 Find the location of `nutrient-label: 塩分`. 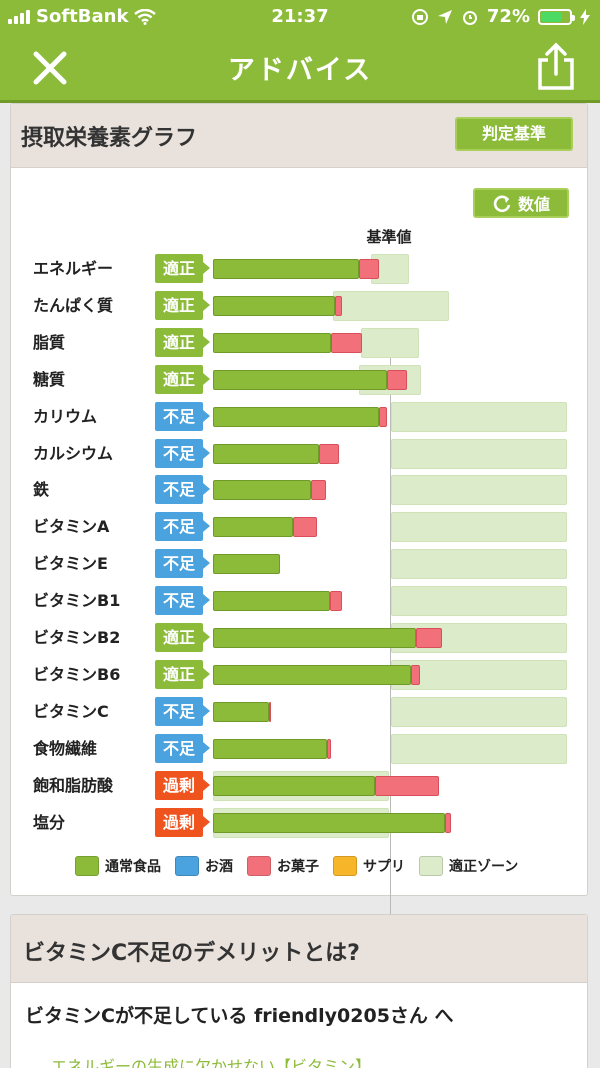

nutrient-label: 塩分 is located at coordinates (49, 822).